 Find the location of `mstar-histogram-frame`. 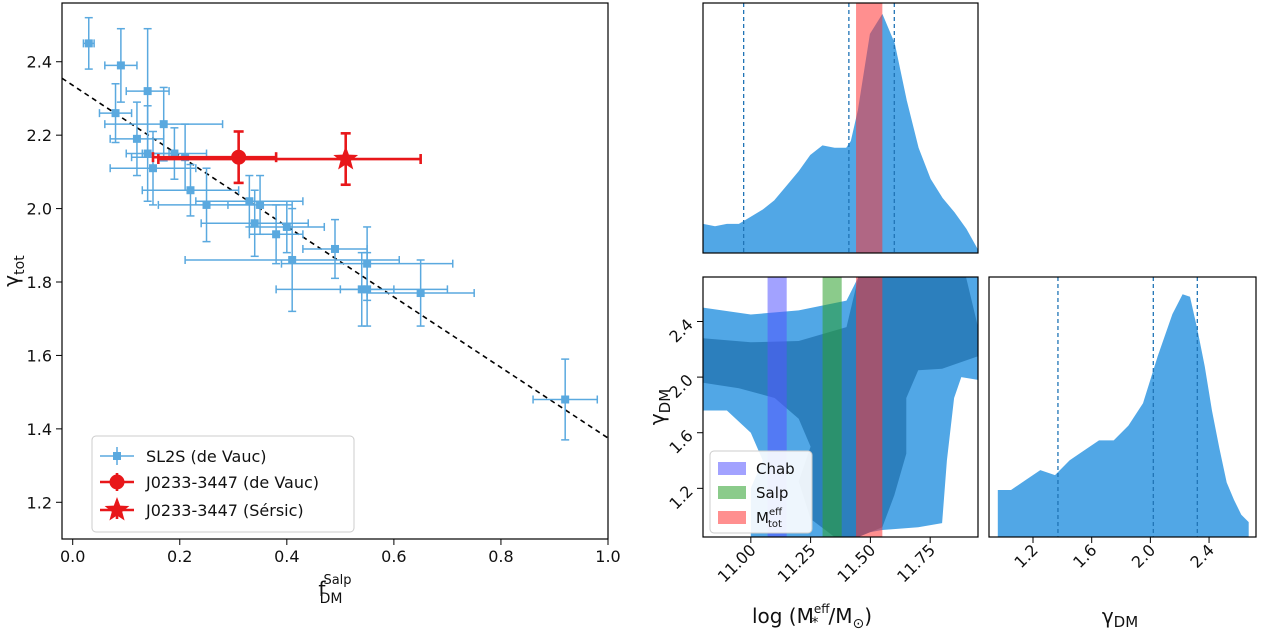

mstar-histogram-frame is located at coordinates (840, 128).